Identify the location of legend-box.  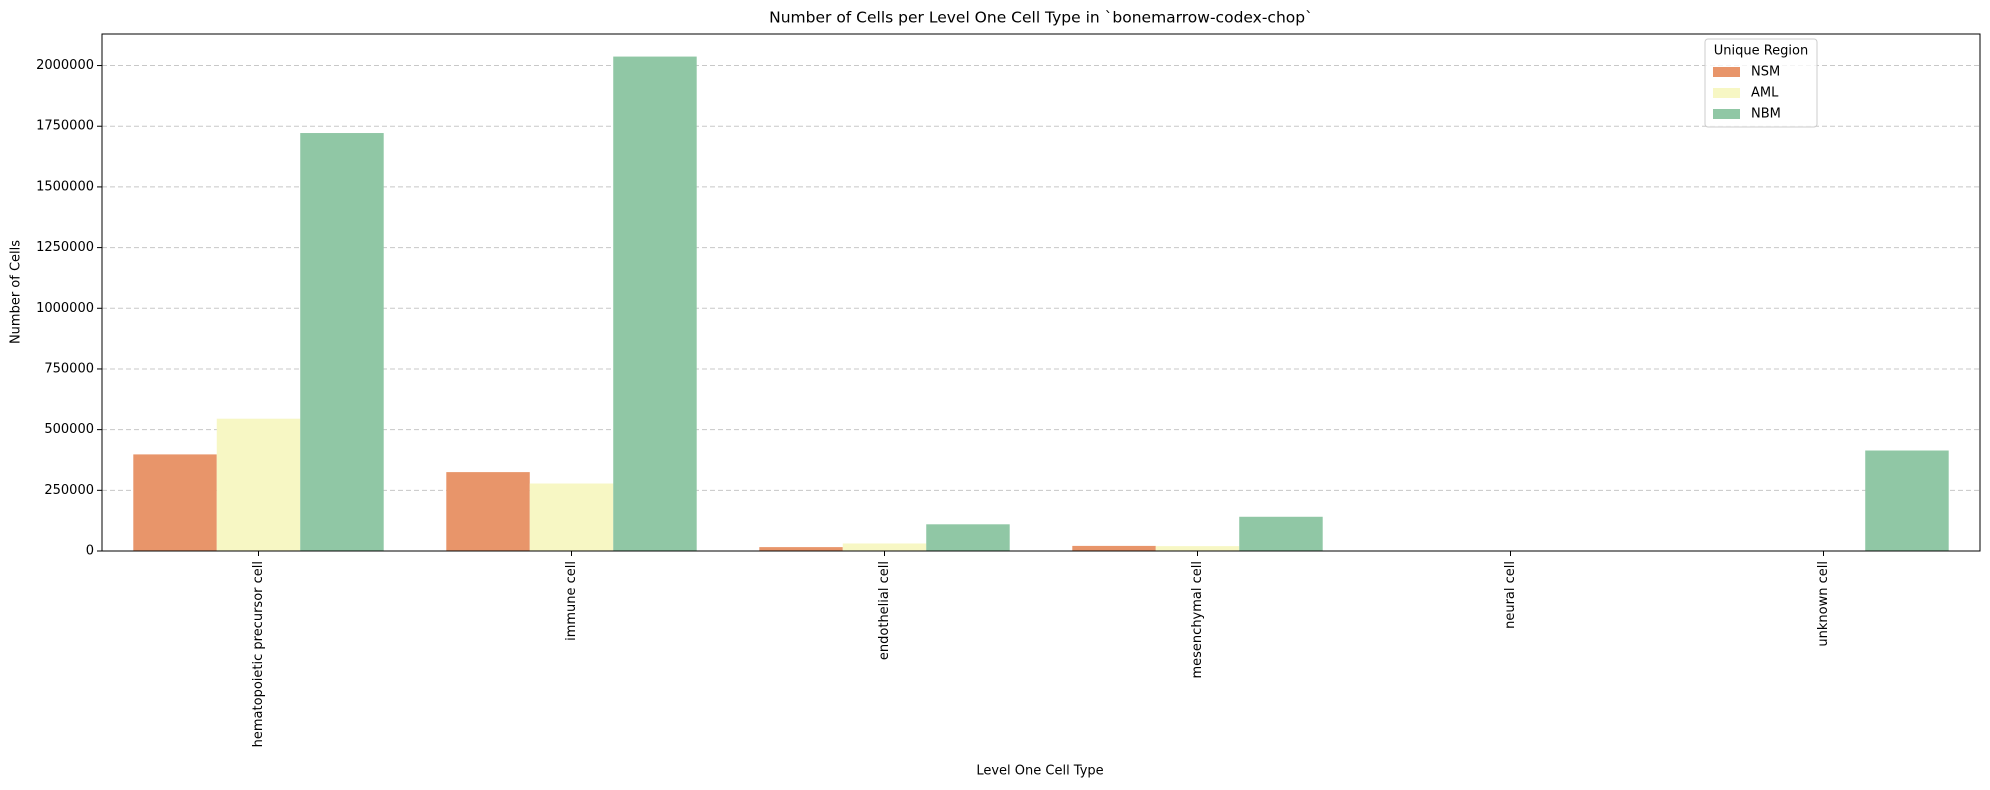
(1761, 83).